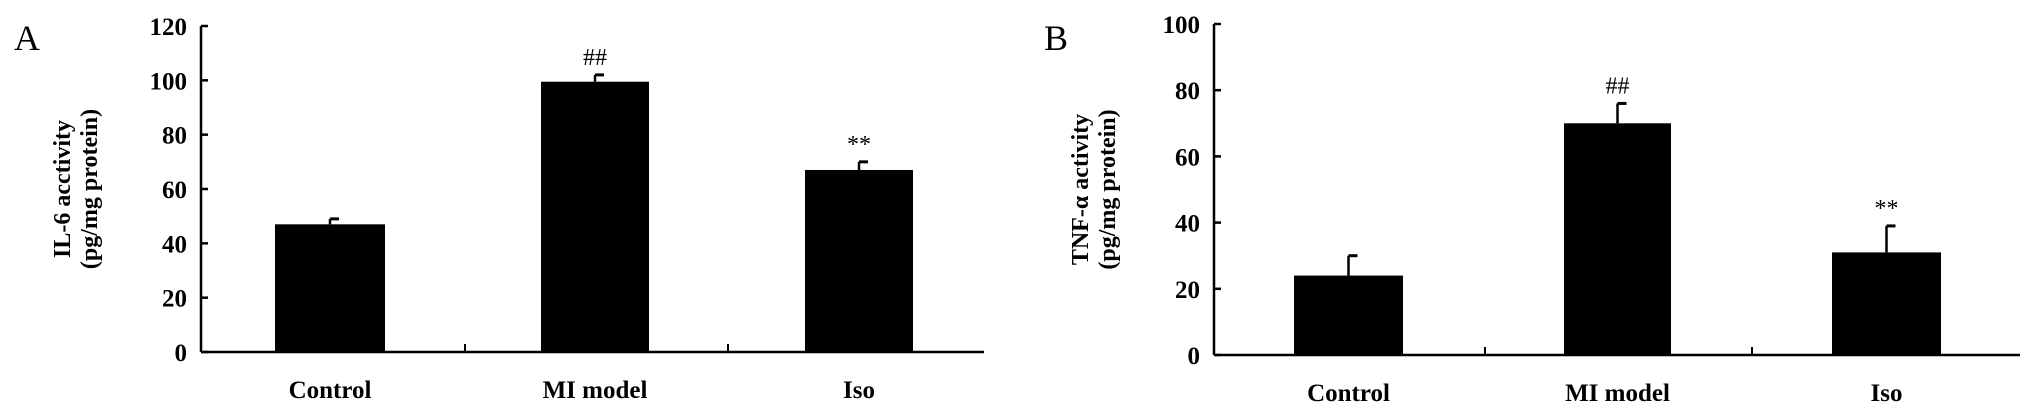 The height and width of the screenshot is (417, 2031). What do you see at coordinates (1081, 189) in the screenshot?
I see `y-axis-label-line1: TNF-α activity` at bounding box center [1081, 189].